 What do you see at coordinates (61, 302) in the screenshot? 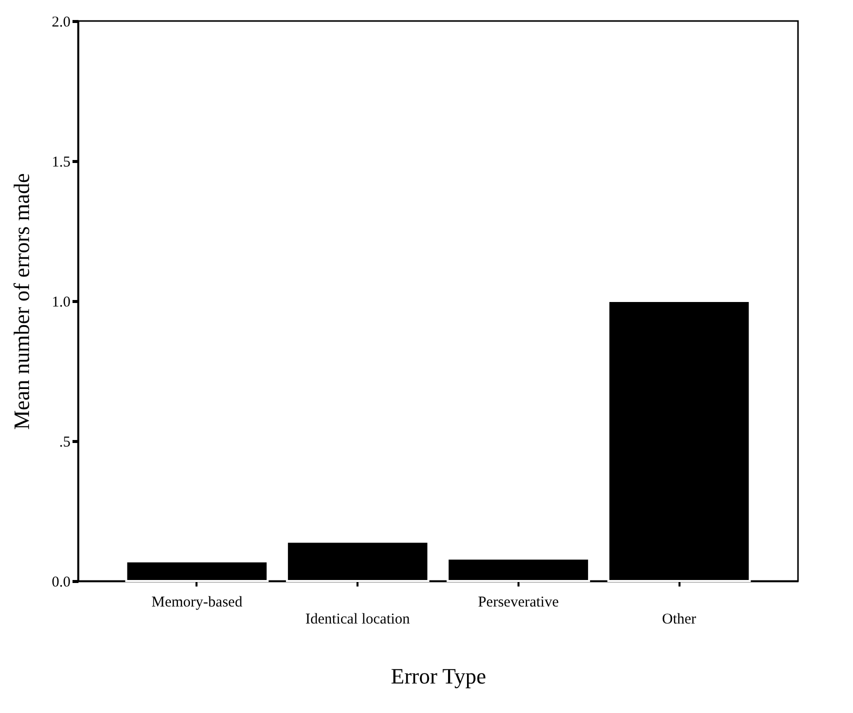
I see `y-tick-label: 1.0` at bounding box center [61, 302].